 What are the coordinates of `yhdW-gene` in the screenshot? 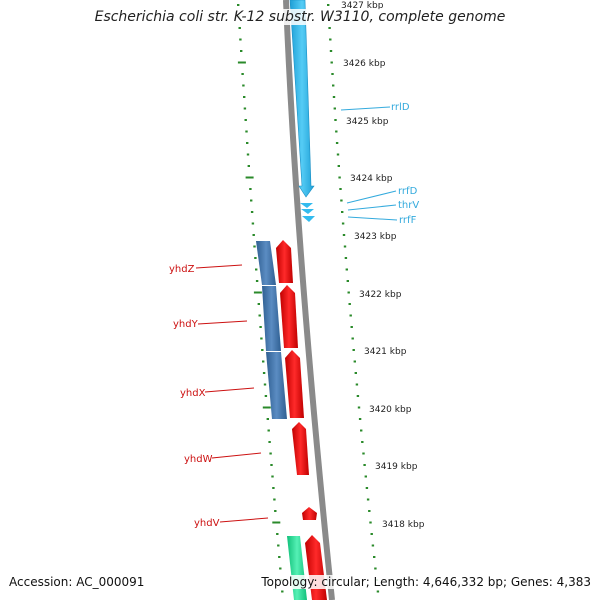 It's located at (300, 448).